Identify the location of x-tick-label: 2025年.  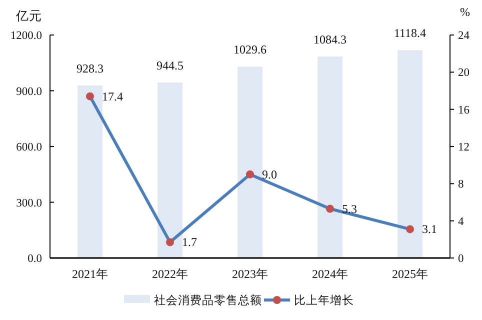
(410, 274).